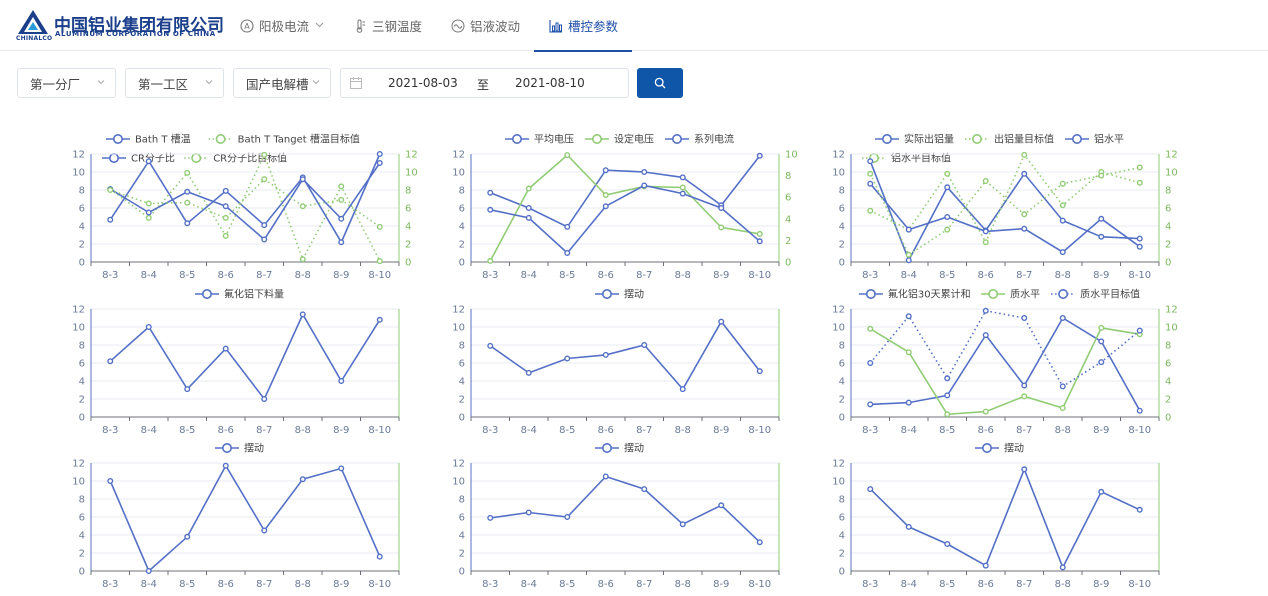  I want to click on legend-item: Bath T Tanget 槽温目标值, so click(284, 139).